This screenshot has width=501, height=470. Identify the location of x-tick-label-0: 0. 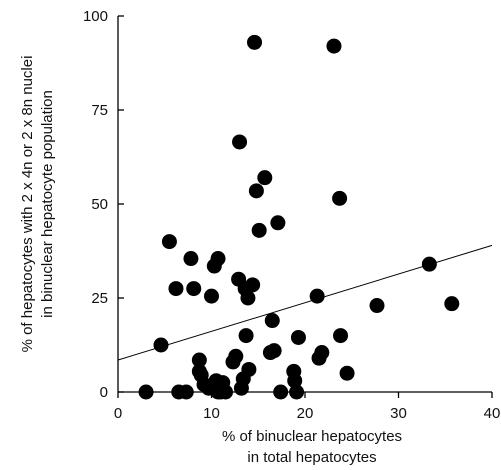
(118, 413).